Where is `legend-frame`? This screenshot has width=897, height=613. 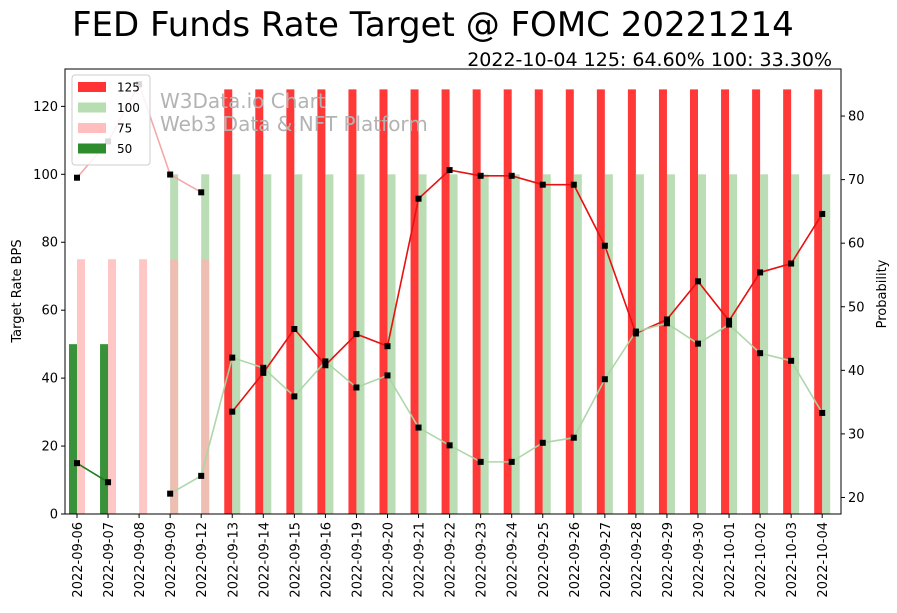 legend-frame is located at coordinates (111, 120).